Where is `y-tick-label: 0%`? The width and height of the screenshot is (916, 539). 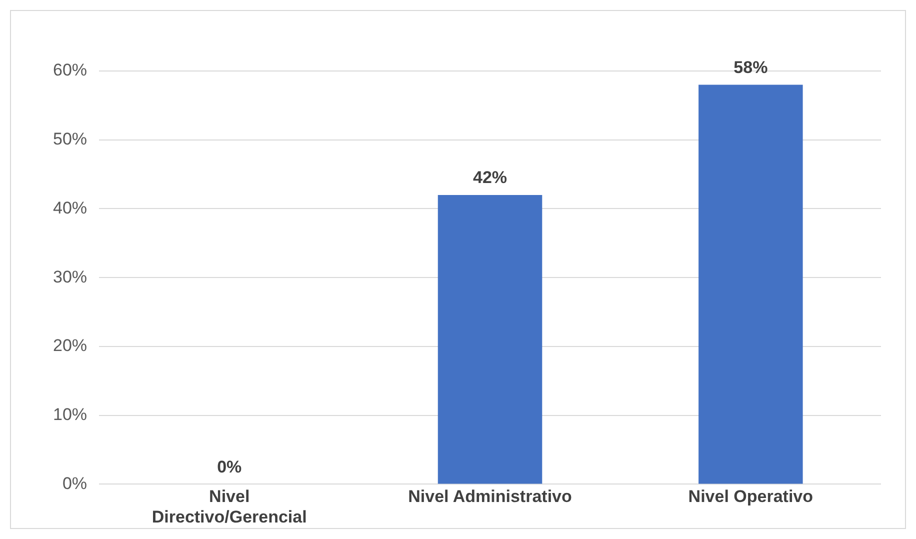
y-tick-label: 0% is located at coordinates (75, 483).